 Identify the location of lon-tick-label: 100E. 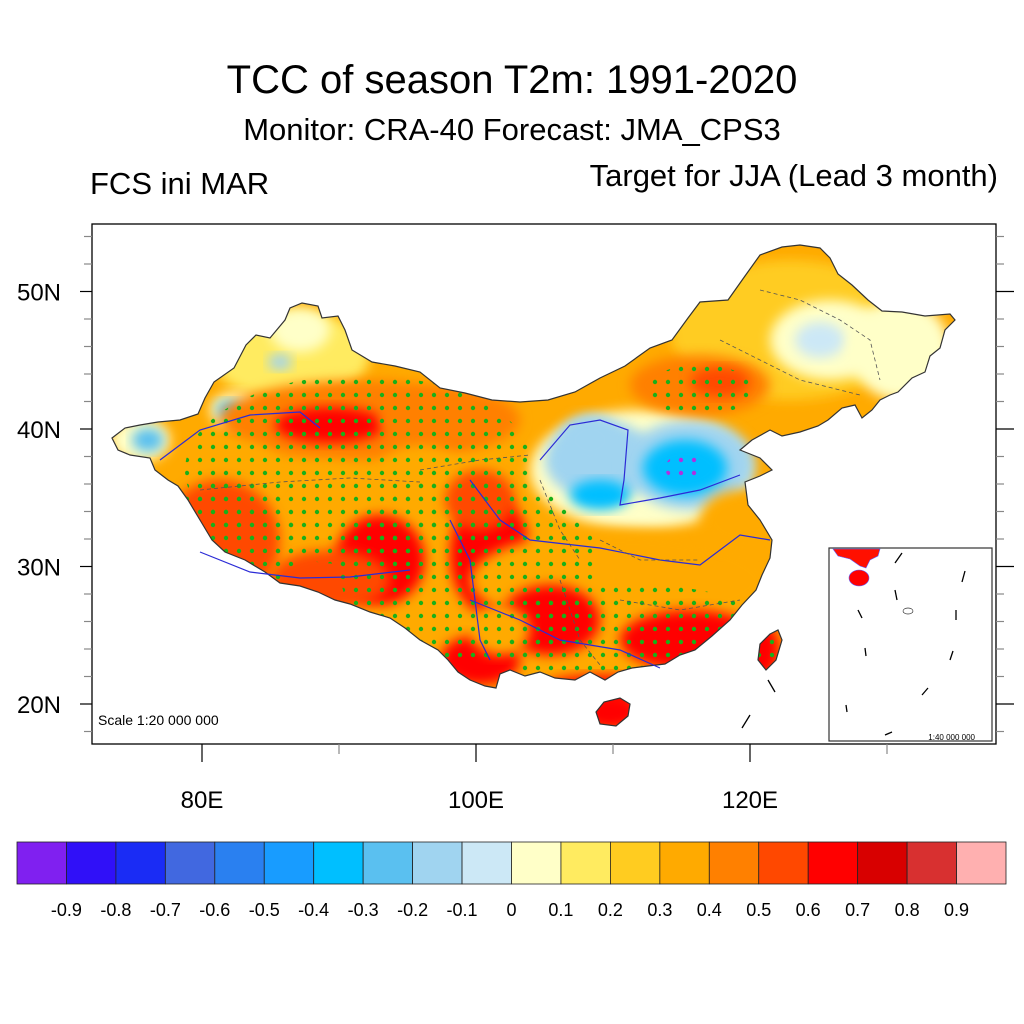
(476, 800).